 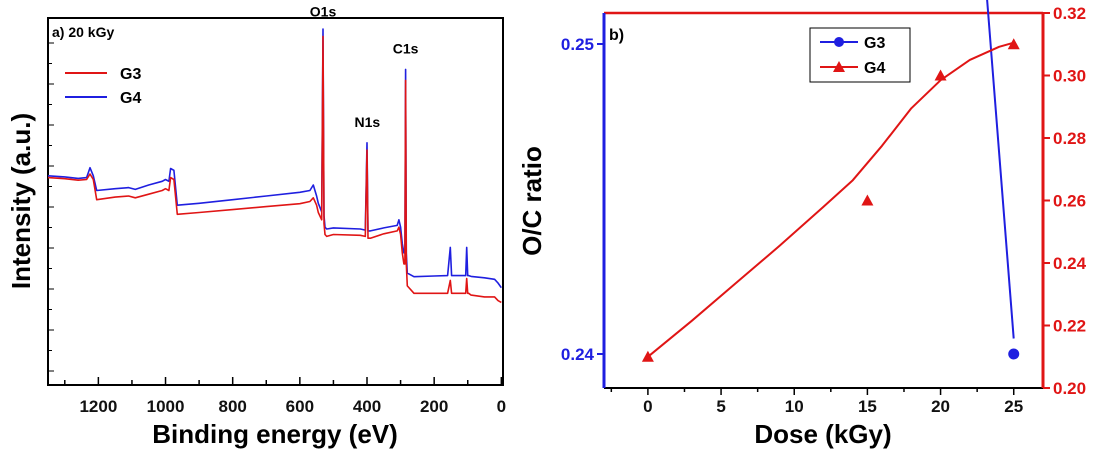 What do you see at coordinates (720, 406) in the screenshot?
I see `x-tick-label: 5` at bounding box center [720, 406].